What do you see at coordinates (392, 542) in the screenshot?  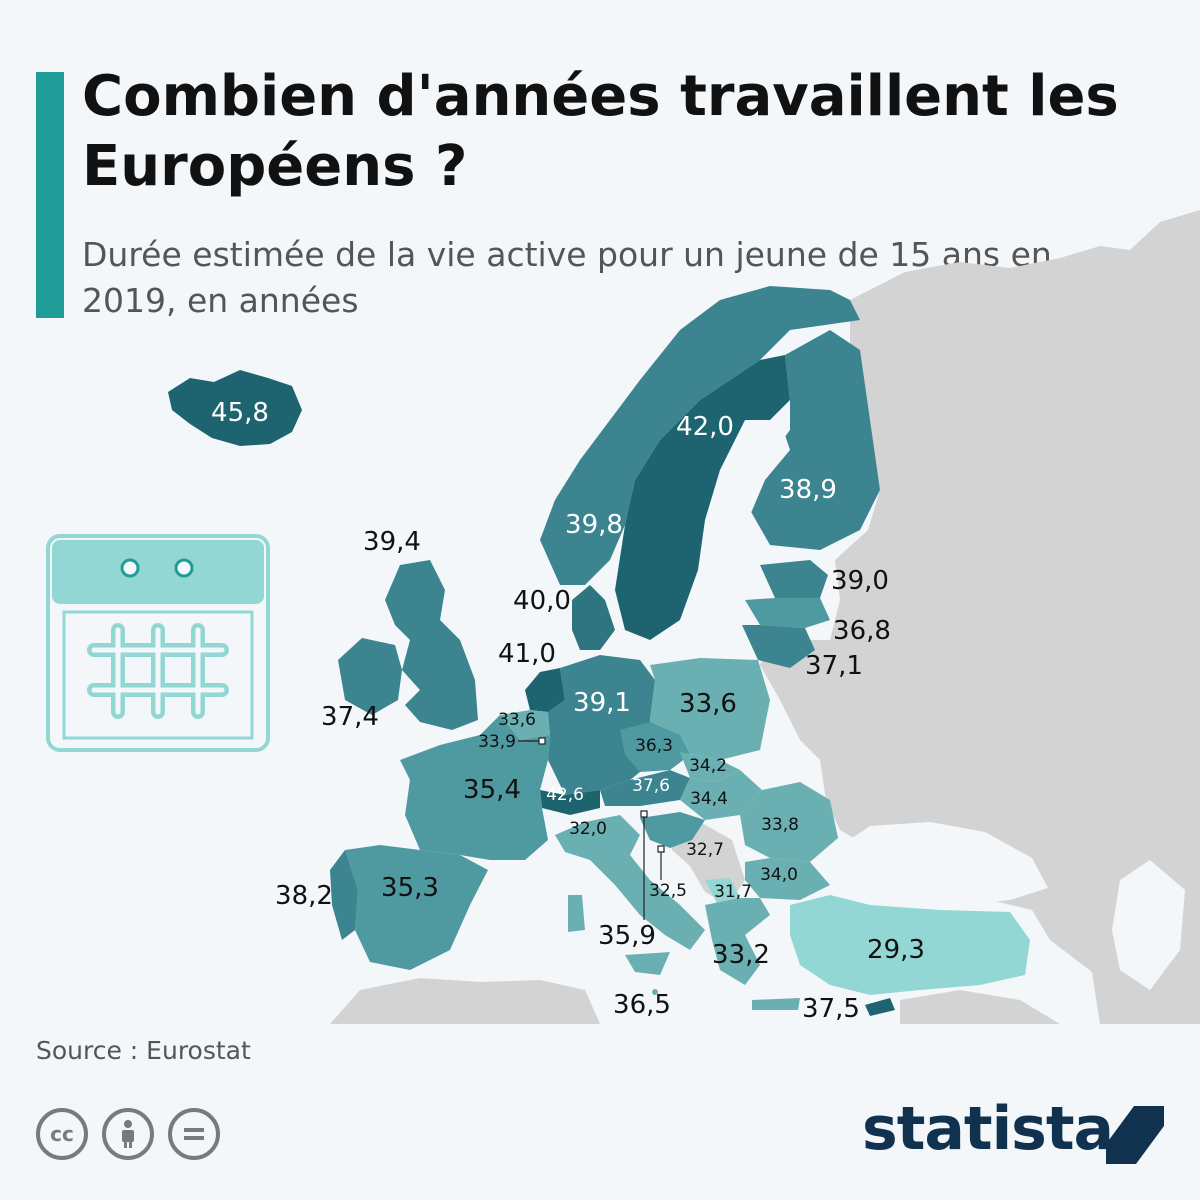 I see `label-uk: 39,4` at bounding box center [392, 542].